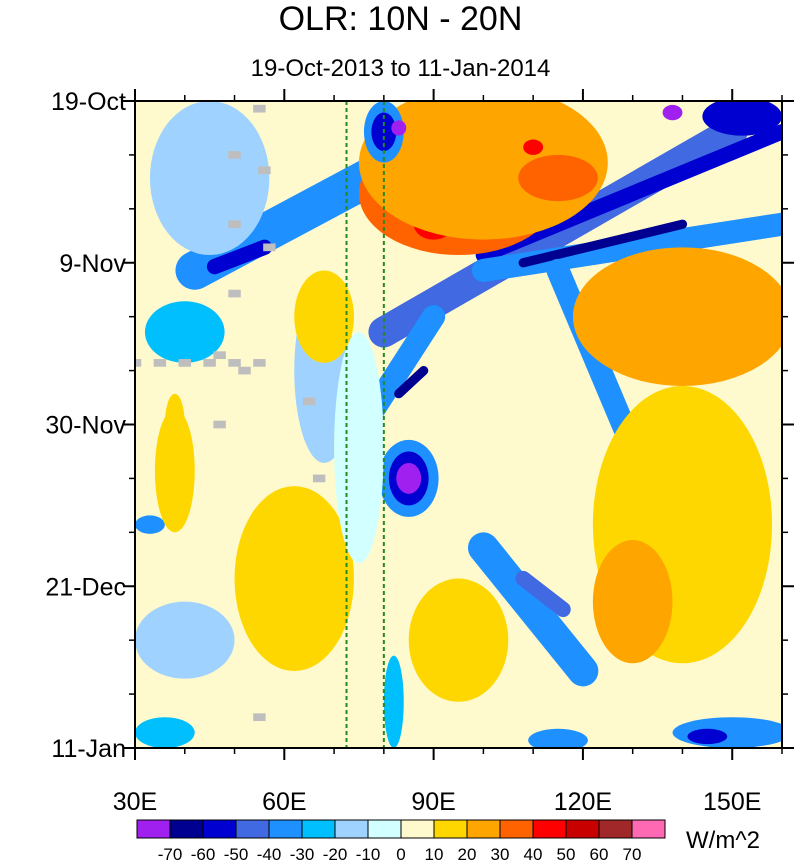 This screenshot has width=801, height=863. What do you see at coordinates (92, 264) in the screenshot?
I see `y-tick-label-1: 9-Nov` at bounding box center [92, 264].